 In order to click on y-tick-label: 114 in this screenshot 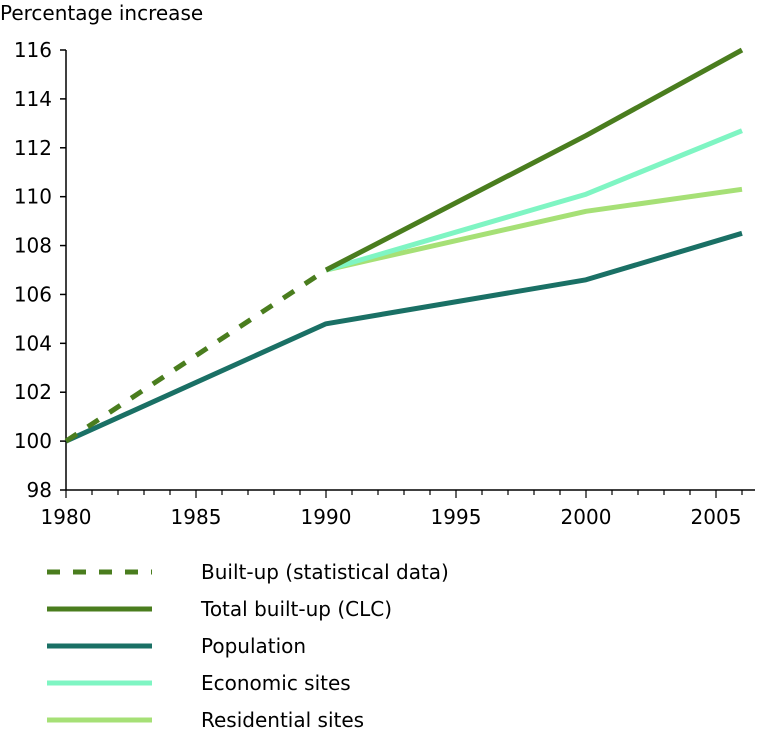, I will do `click(33, 99)`.